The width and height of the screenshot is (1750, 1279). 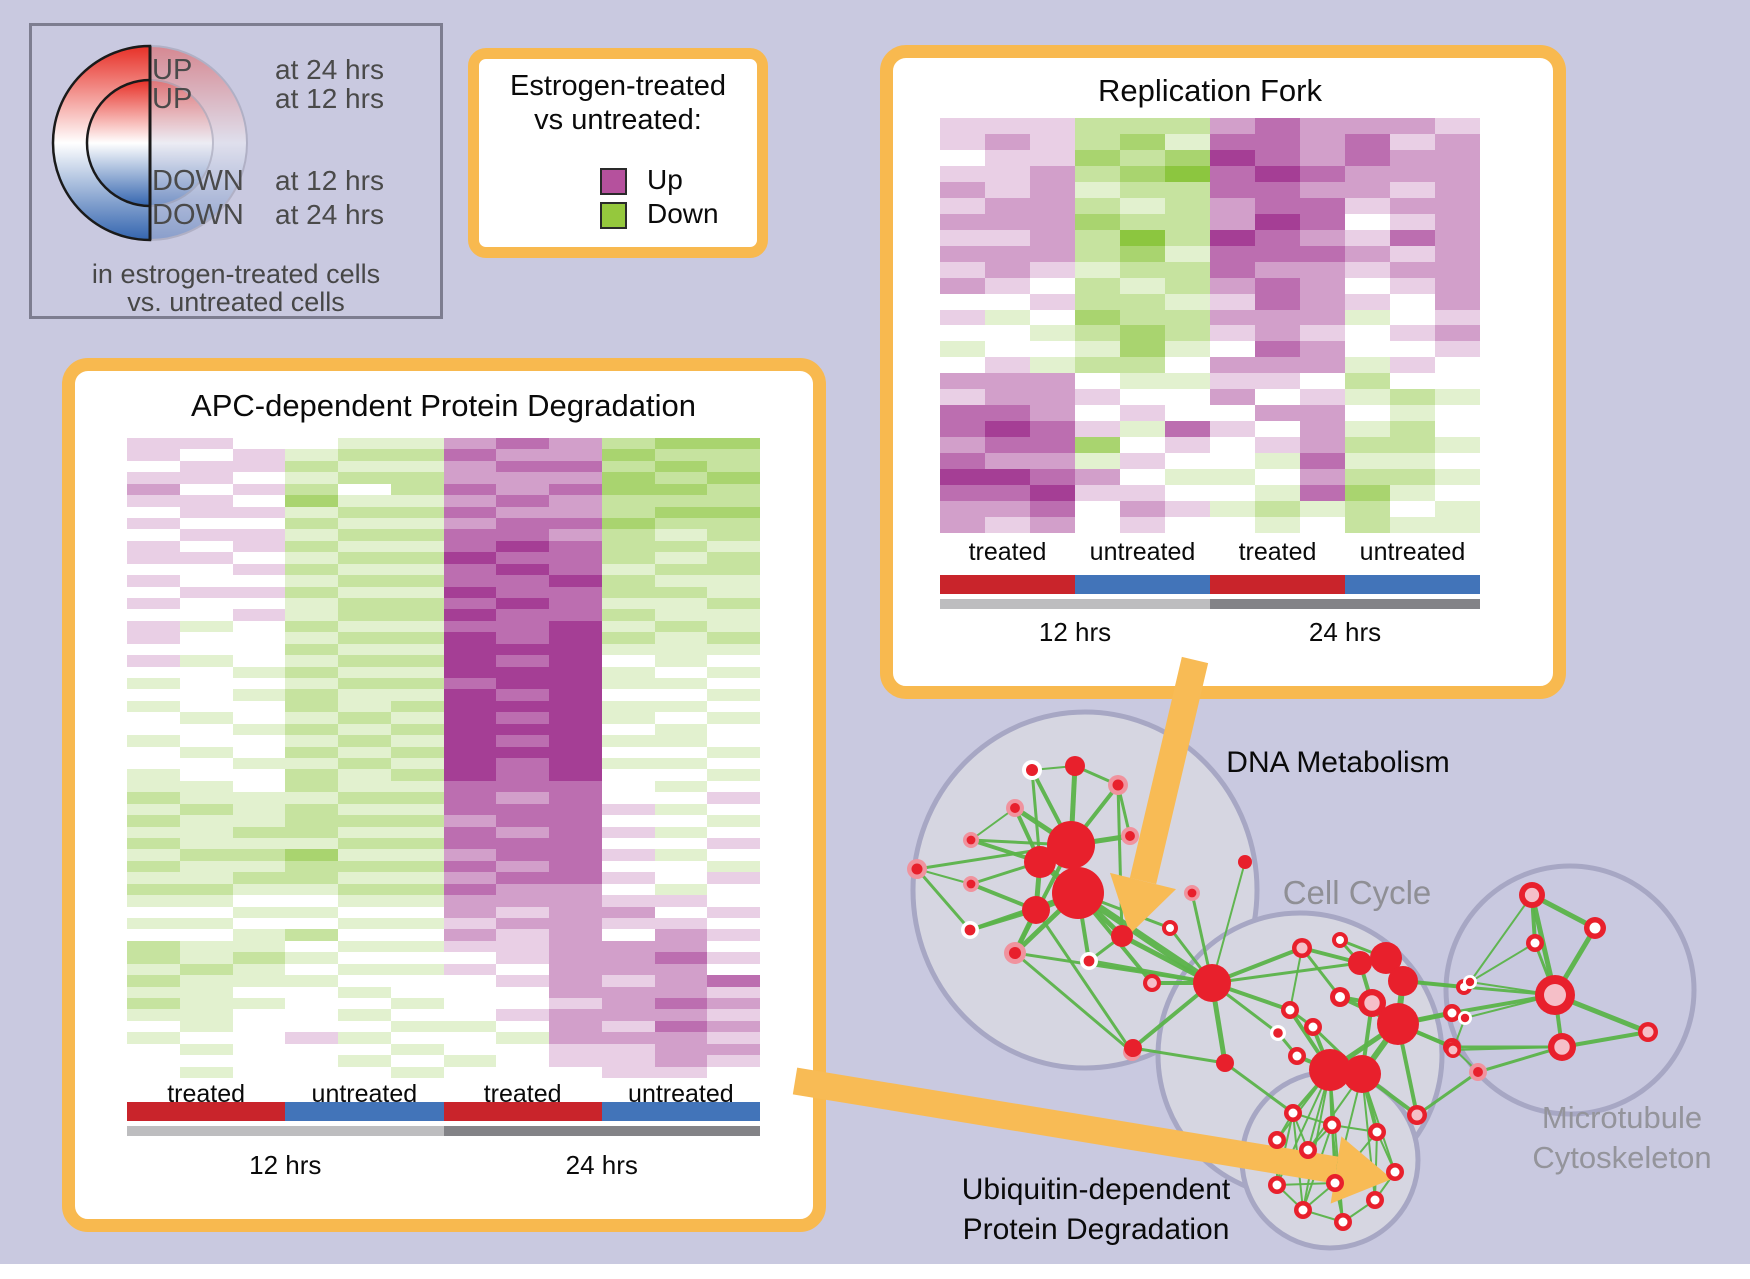 What do you see at coordinates (875, 1271) in the screenshot?
I see `page-margin` at bounding box center [875, 1271].